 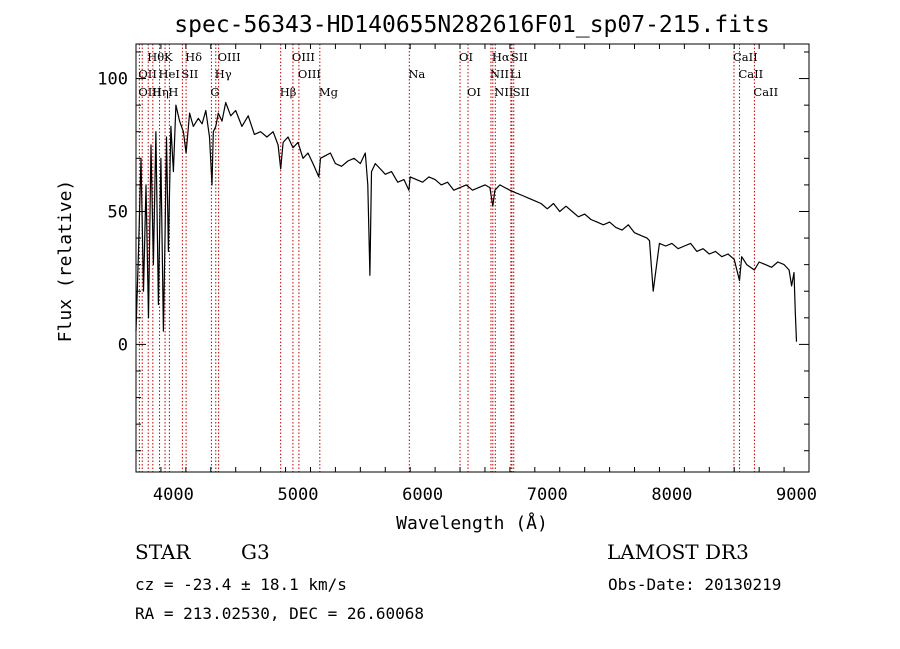 What do you see at coordinates (147, 74) in the screenshot?
I see `spectral-line-label: OII` at bounding box center [147, 74].